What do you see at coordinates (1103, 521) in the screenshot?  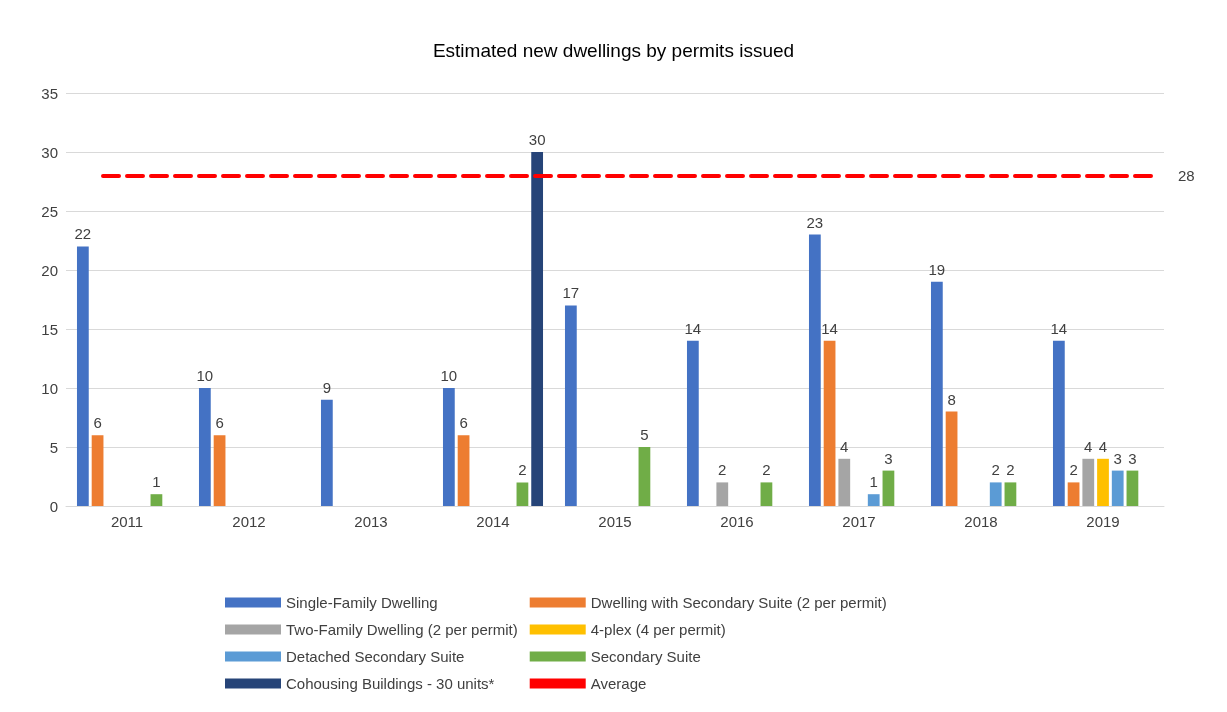 I see `x-tick-label: 2019` at bounding box center [1103, 521].